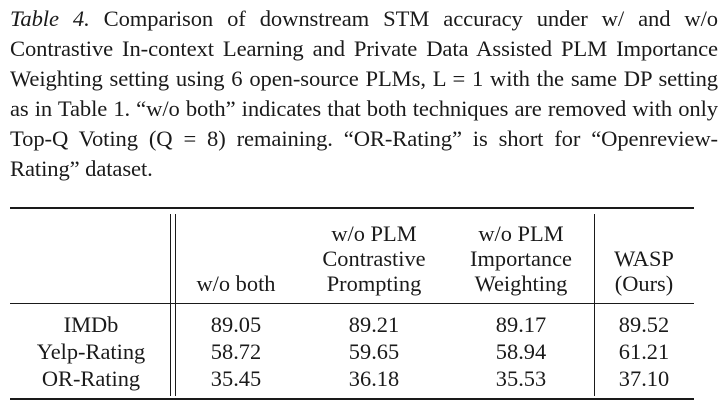 The image size is (727, 409). I want to click on row-label: IMDb, so click(91, 324).